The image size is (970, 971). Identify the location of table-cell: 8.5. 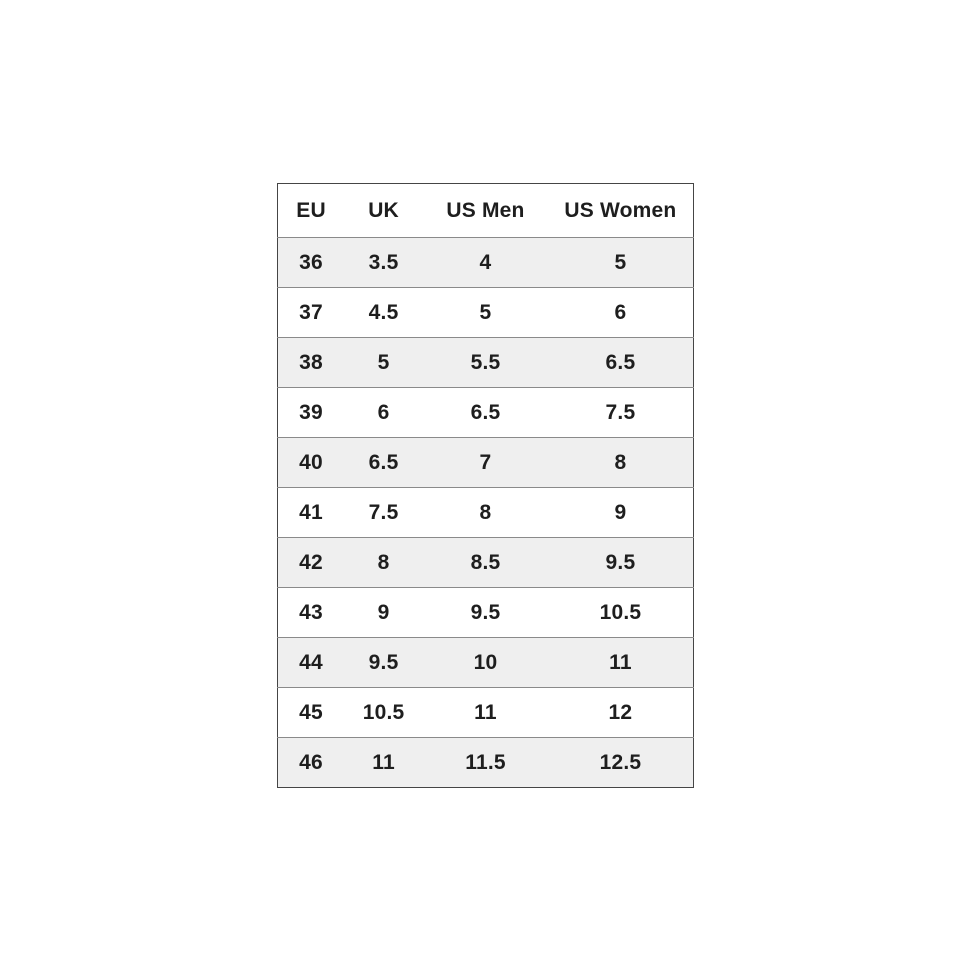
(485, 562).